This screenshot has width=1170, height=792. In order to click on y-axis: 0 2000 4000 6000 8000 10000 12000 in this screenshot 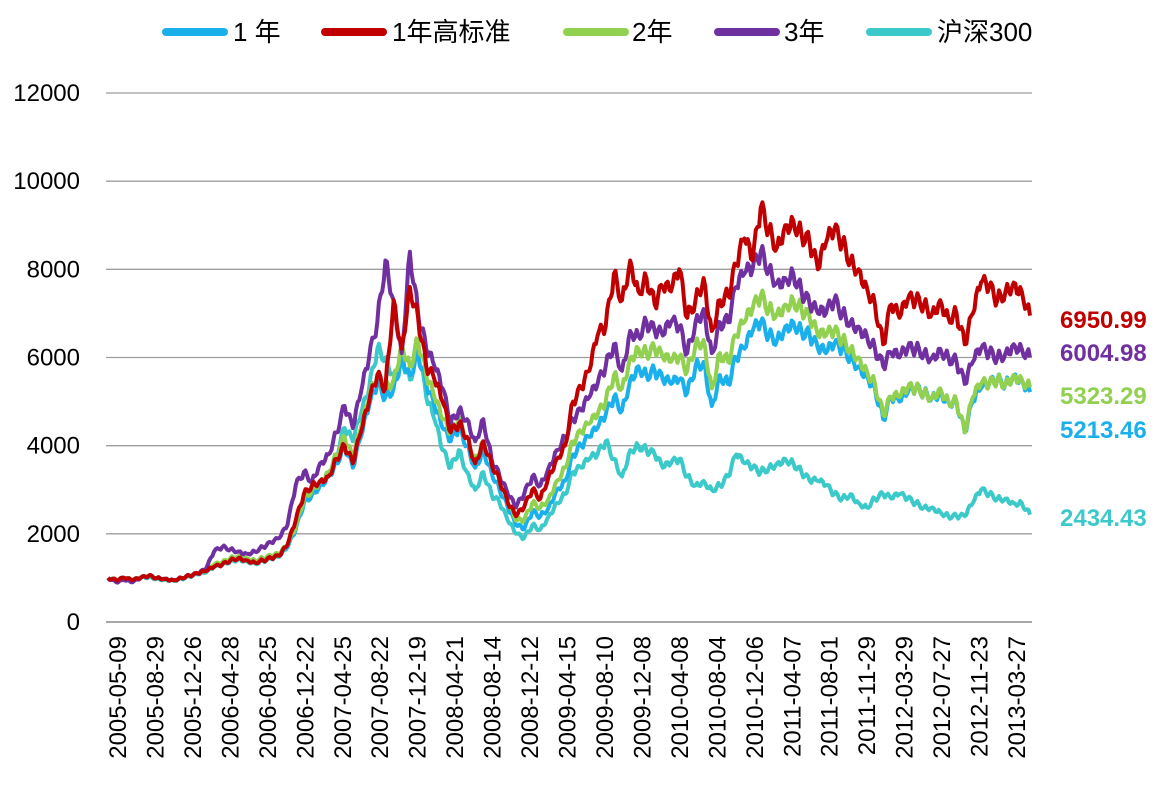, I will do `click(46, 358)`.